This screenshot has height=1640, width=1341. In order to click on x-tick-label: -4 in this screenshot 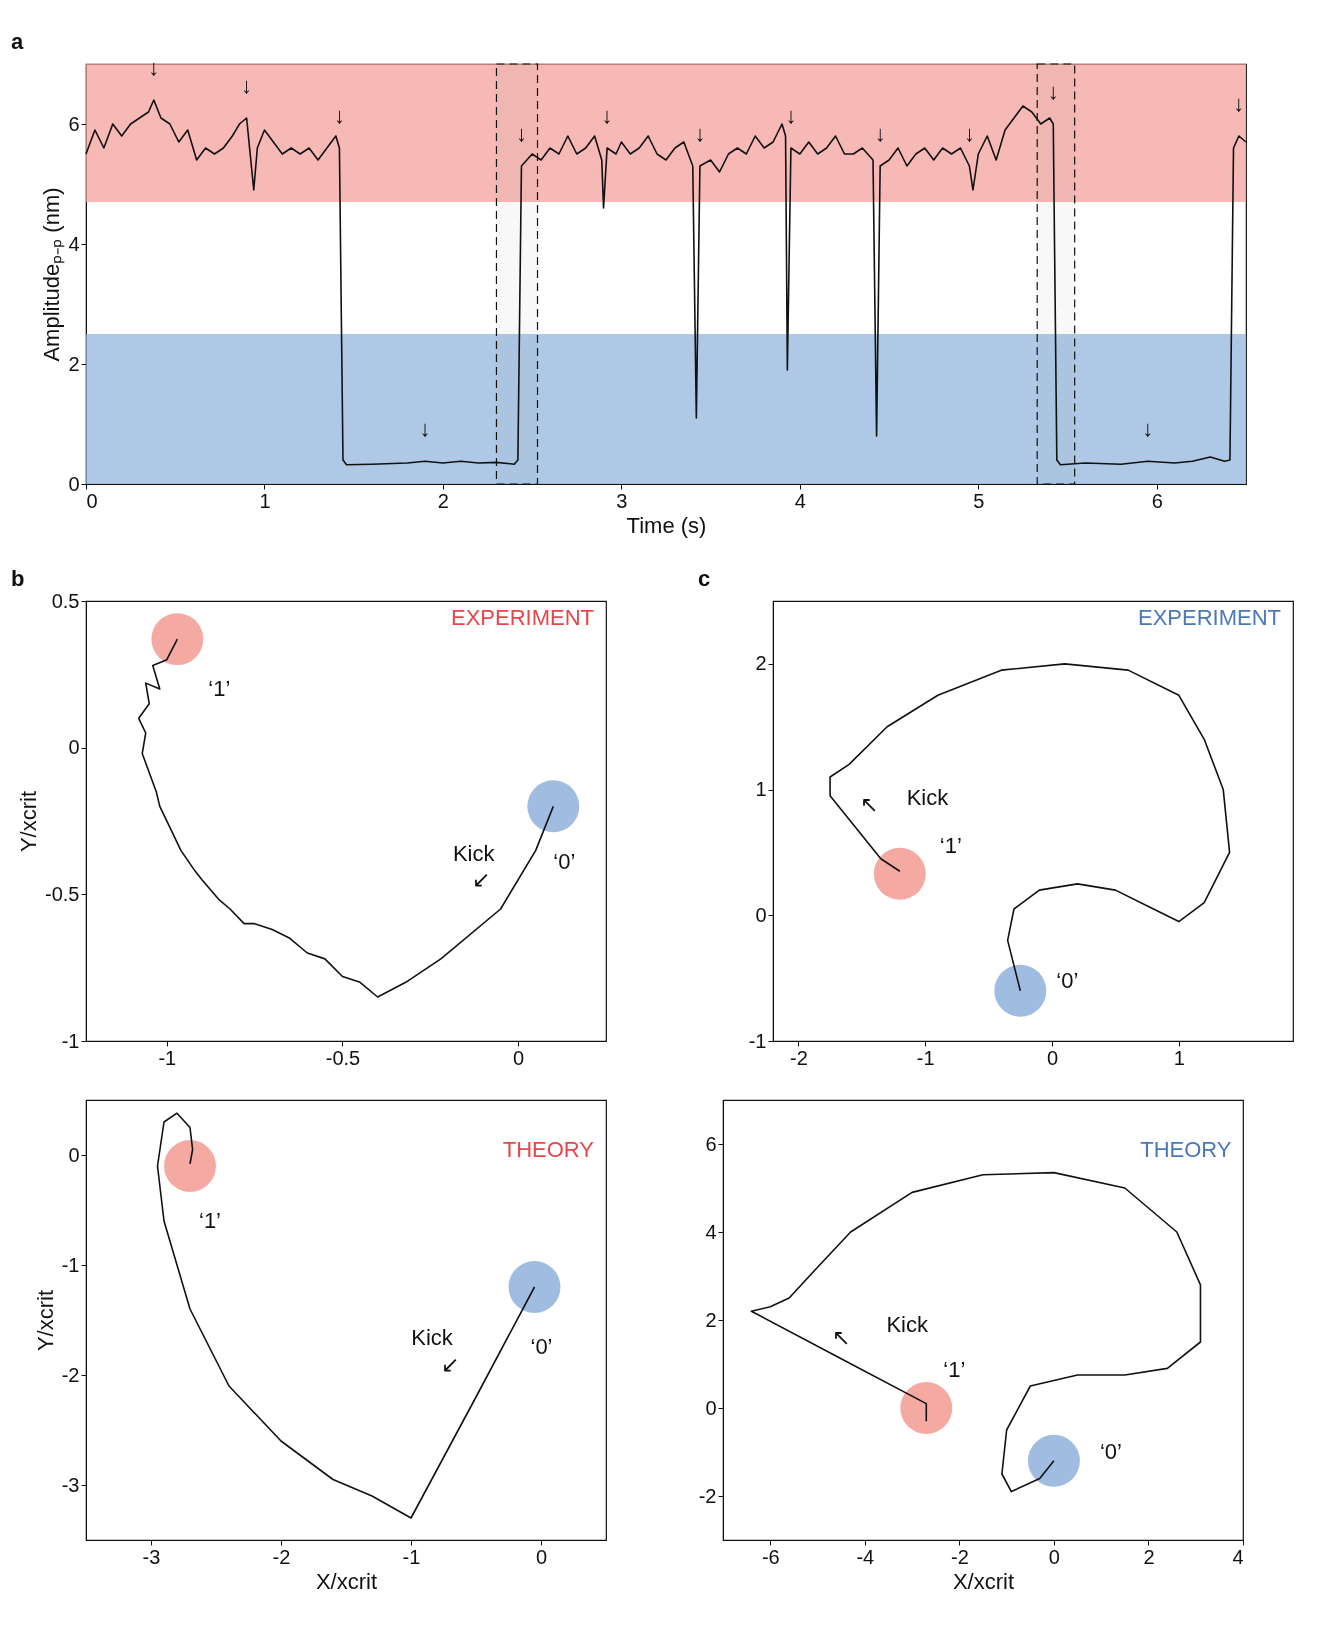, I will do `click(865, 1556)`.